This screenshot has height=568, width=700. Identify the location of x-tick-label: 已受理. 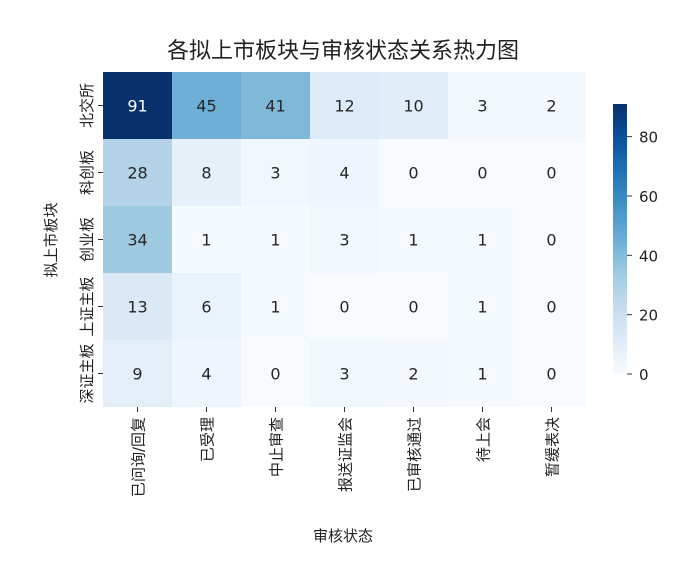
(208, 439).